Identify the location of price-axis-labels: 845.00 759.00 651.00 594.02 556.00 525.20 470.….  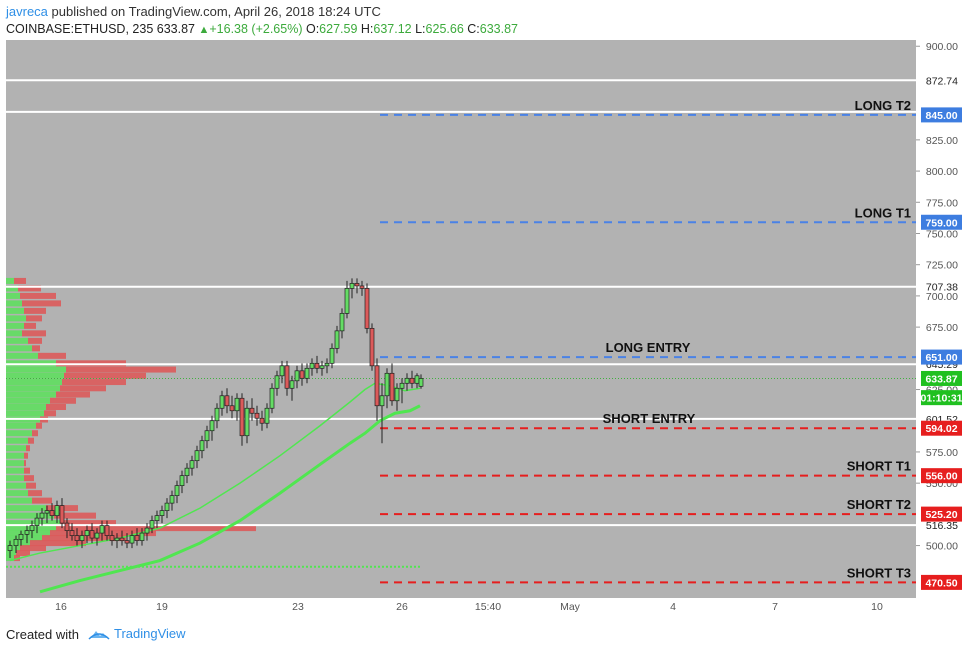
(941, 348).